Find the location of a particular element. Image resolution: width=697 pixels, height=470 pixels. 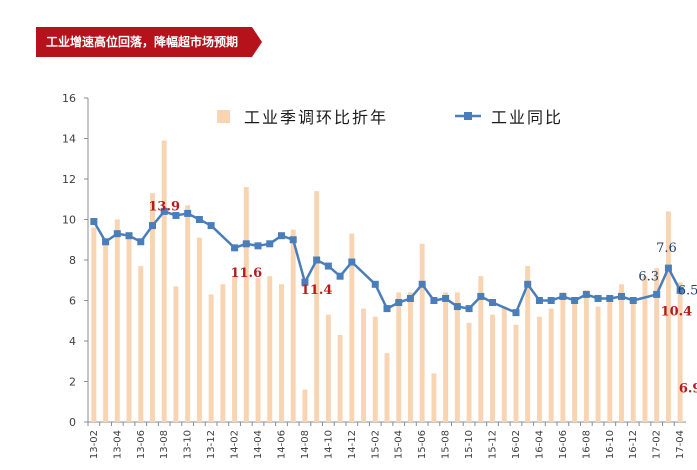

legend-bar-swatch is located at coordinates (223, 116).